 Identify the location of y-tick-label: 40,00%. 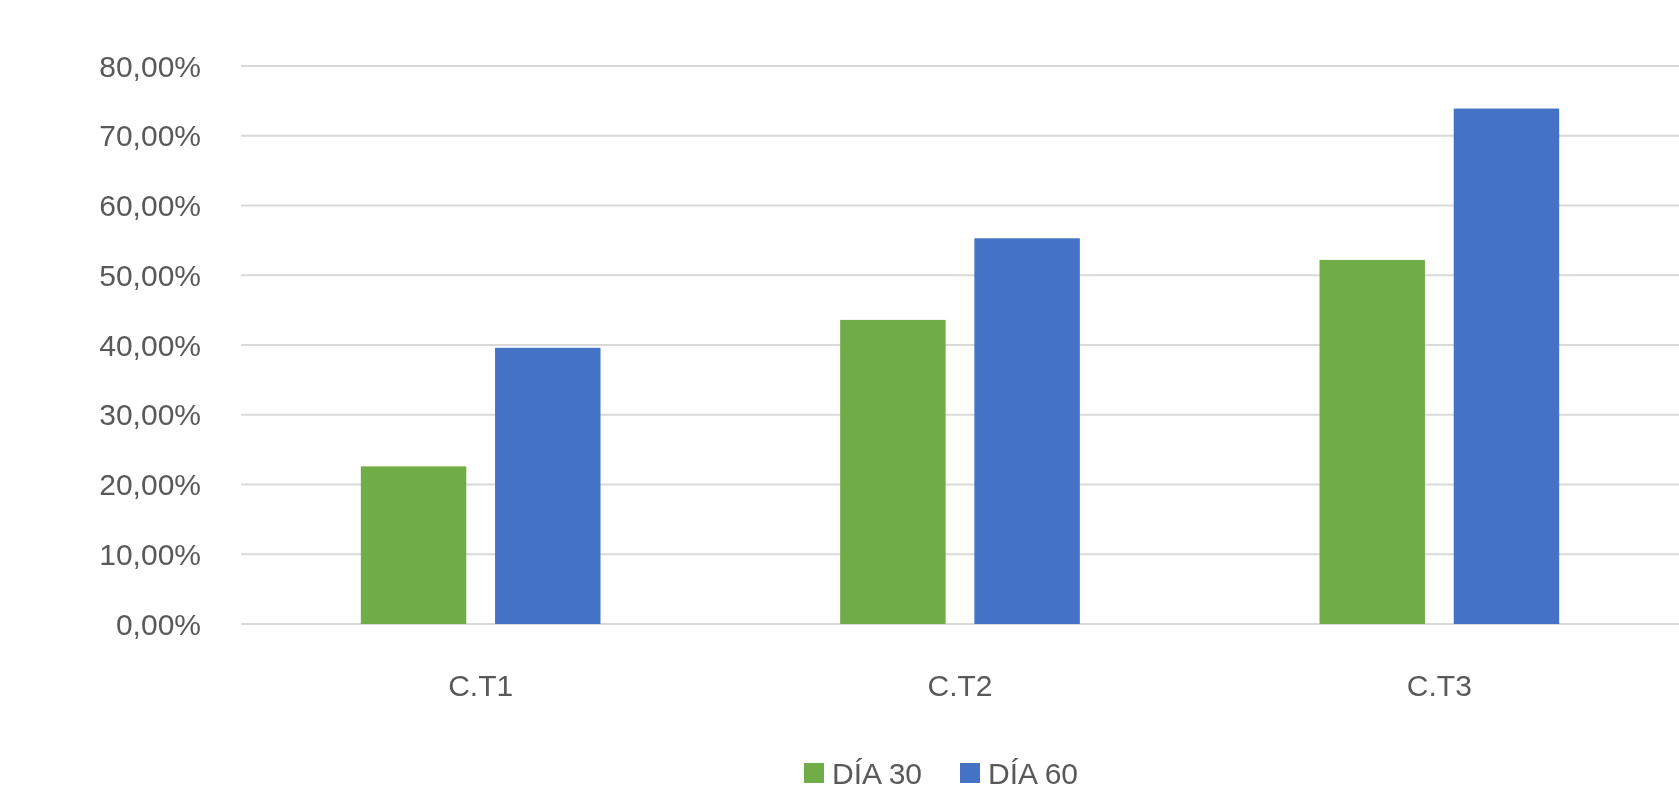
(150, 345).